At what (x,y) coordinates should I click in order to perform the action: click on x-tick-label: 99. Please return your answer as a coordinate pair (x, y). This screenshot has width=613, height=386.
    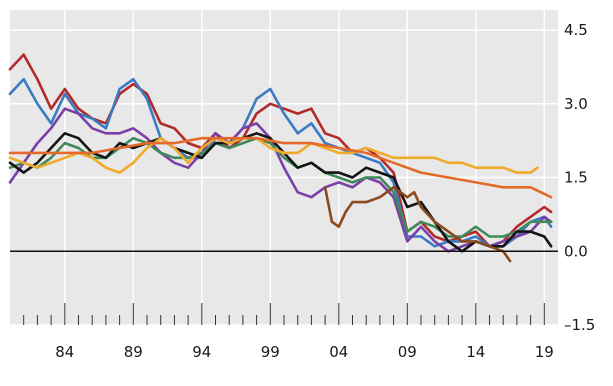
    Looking at the image, I should click on (270, 352).